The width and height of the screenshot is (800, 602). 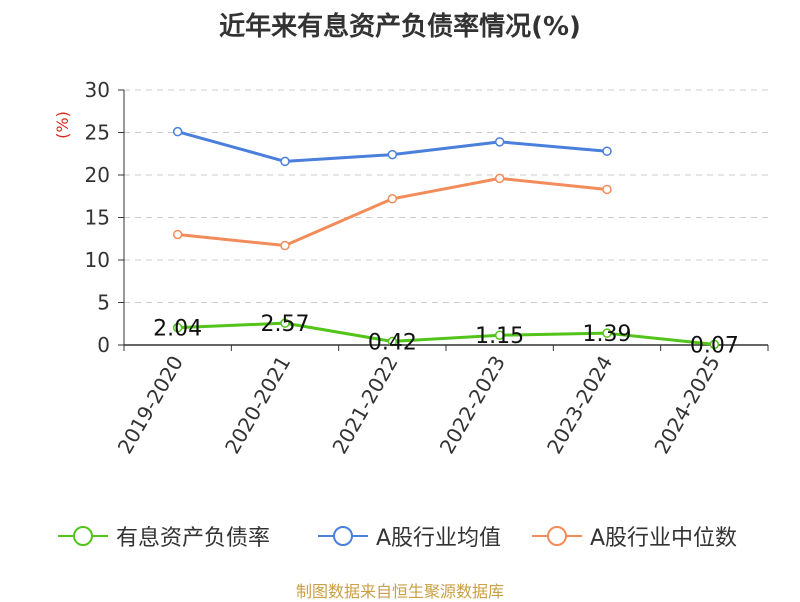 What do you see at coordinates (62, 125) in the screenshot?
I see `y-axis-label: (%)` at bounding box center [62, 125].